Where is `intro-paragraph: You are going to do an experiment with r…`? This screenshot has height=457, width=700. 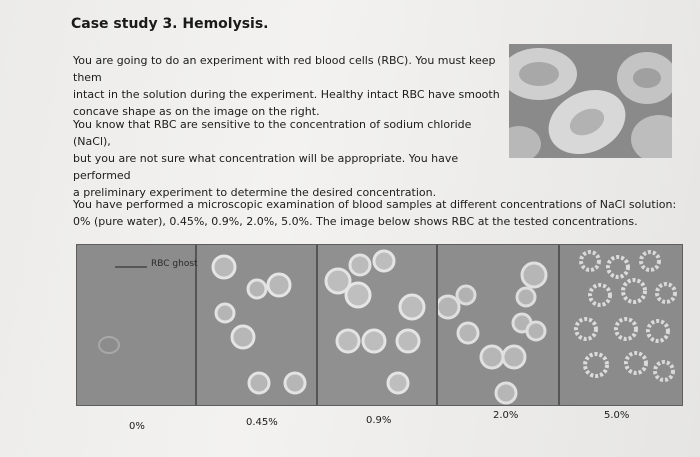 intro-paragraph: You are going to do an experiment with r… is located at coordinates (289, 86).